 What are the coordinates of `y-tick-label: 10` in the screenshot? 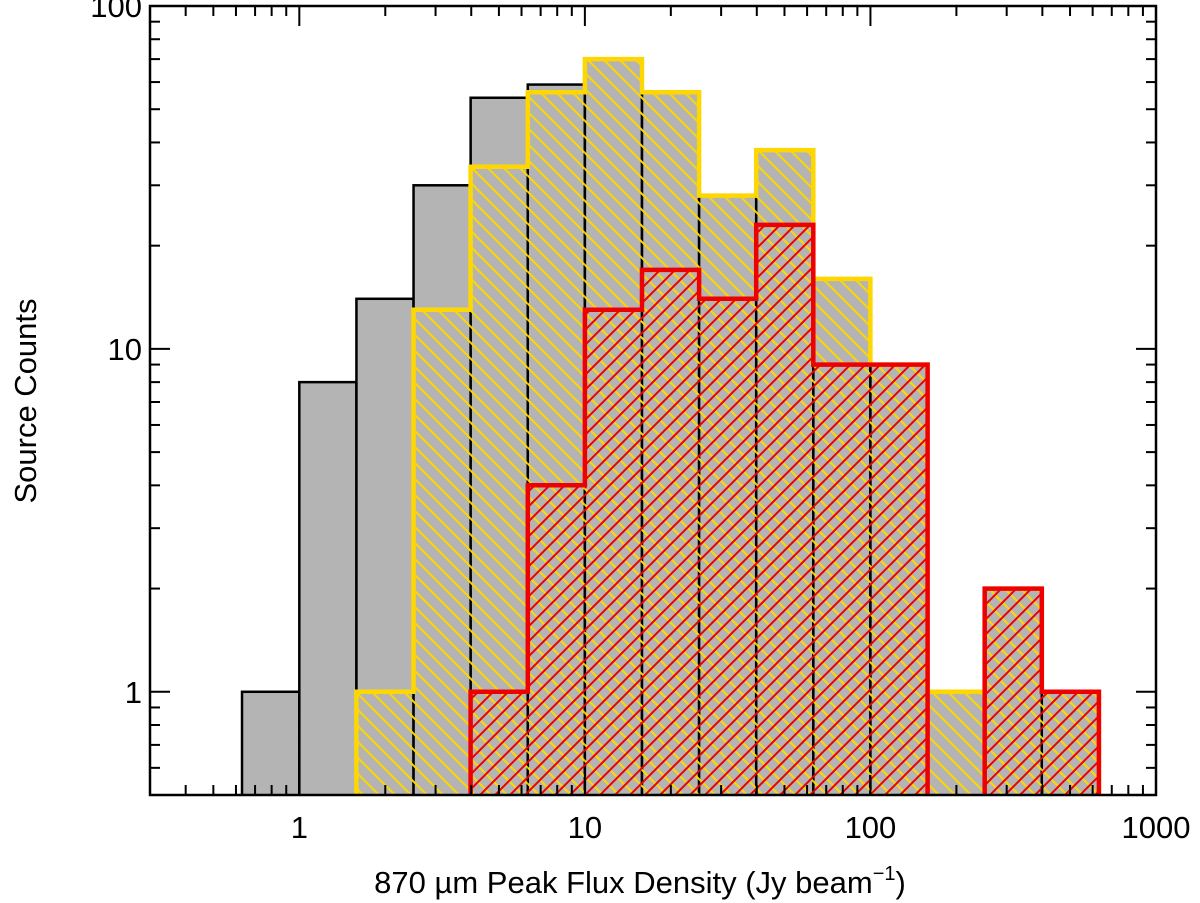 It's located at (125, 349).